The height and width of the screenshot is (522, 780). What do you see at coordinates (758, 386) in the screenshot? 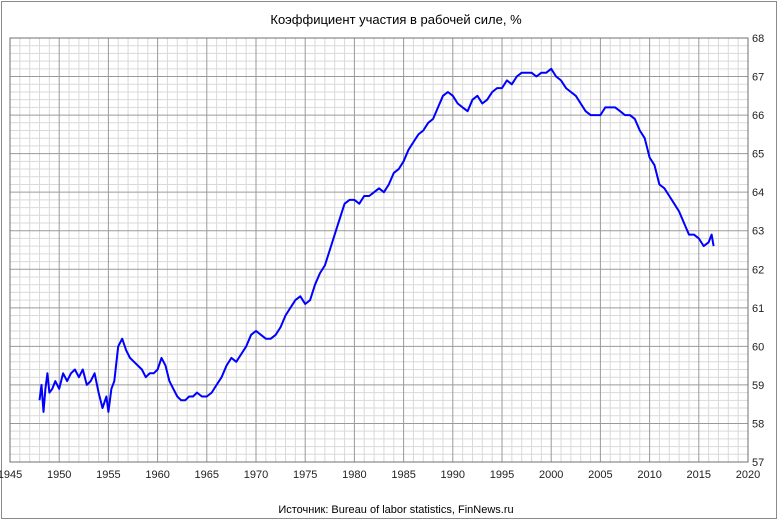
I see `y-tick-label: 59` at bounding box center [758, 386].